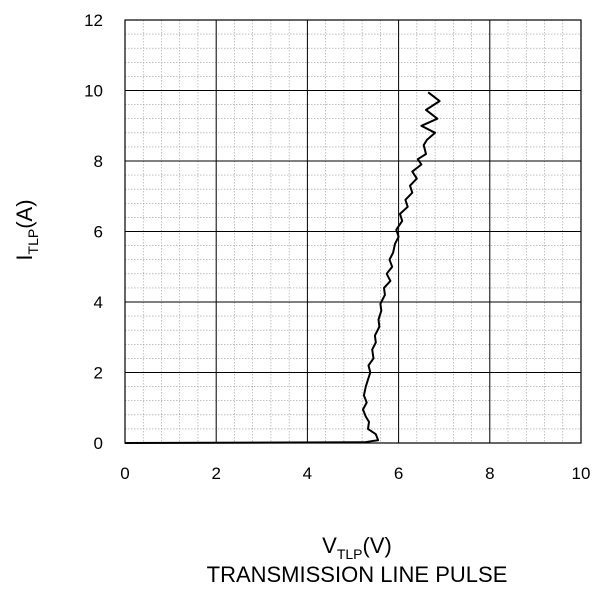 The height and width of the screenshot is (591, 604). I want to click on x-axis-label: VTLP(V), so click(357, 547).